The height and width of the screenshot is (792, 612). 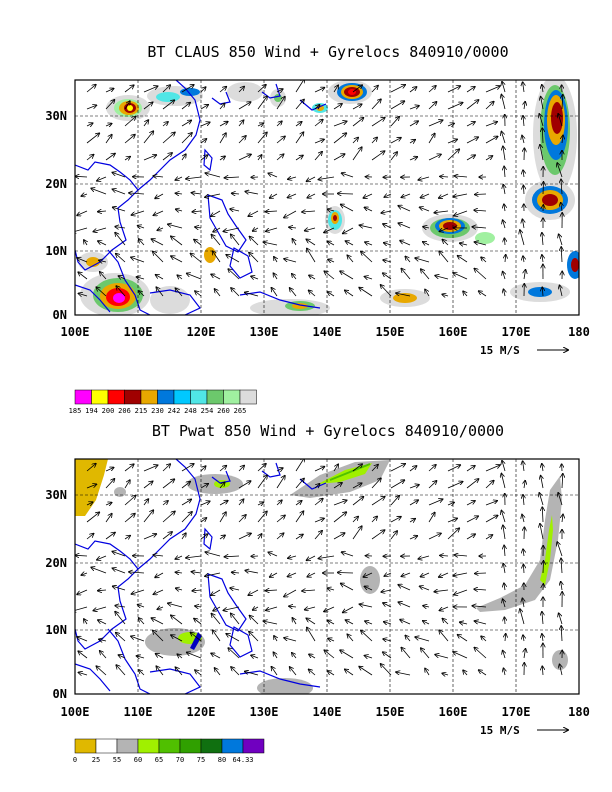 What do you see at coordinates (75, 332) in the screenshot?
I see `x-tick: 100E` at bounding box center [75, 332].